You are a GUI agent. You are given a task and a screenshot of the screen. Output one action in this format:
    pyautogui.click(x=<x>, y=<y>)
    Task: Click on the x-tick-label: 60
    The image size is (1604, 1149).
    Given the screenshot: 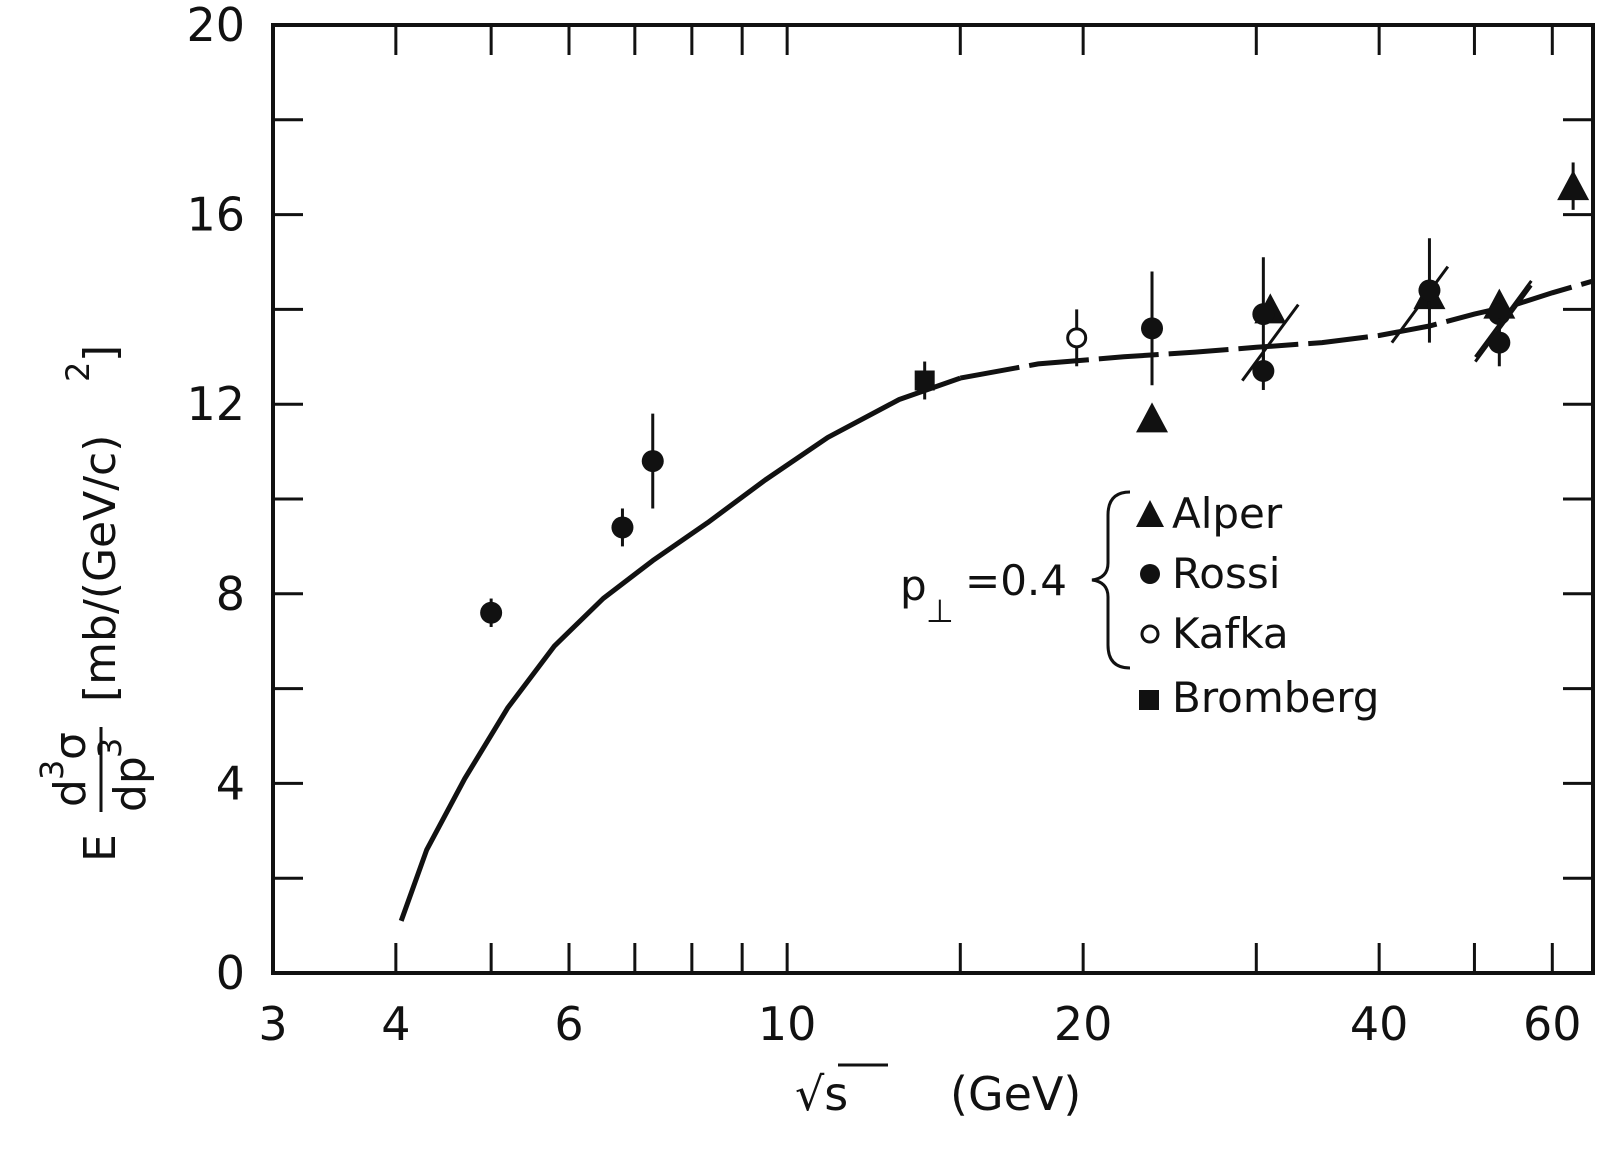 What is the action you would take?
    pyautogui.click(x=1552, y=1024)
    